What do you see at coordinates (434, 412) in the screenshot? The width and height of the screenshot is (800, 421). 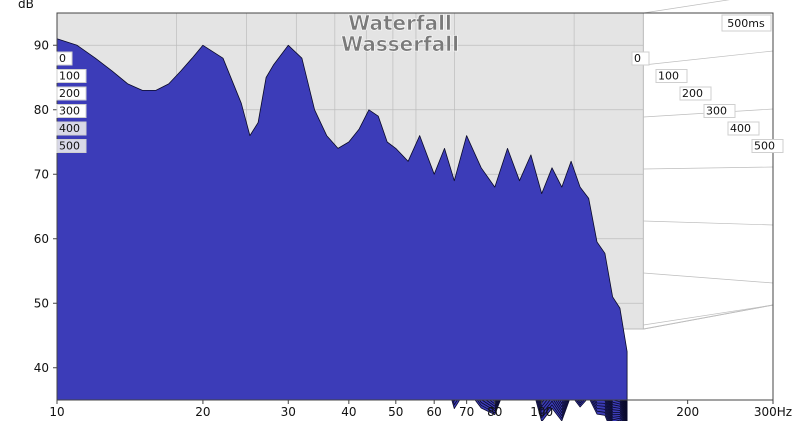 I see `x-tick-label-5: 60` at bounding box center [434, 412].